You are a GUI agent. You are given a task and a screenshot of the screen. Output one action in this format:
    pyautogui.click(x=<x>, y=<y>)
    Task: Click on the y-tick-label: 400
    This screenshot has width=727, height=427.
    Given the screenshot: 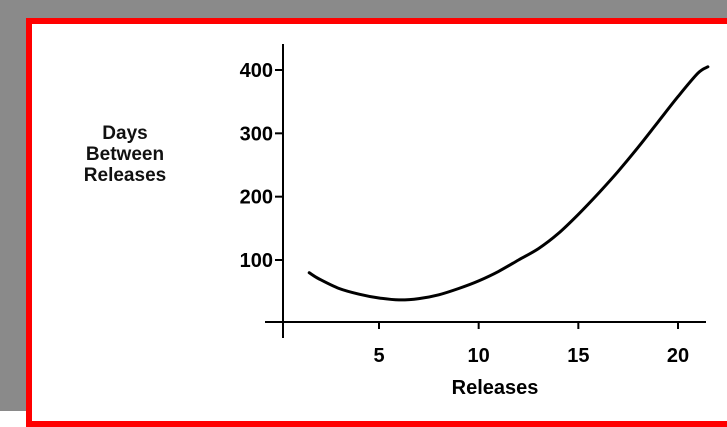 What is the action you would take?
    pyautogui.click(x=256, y=71)
    